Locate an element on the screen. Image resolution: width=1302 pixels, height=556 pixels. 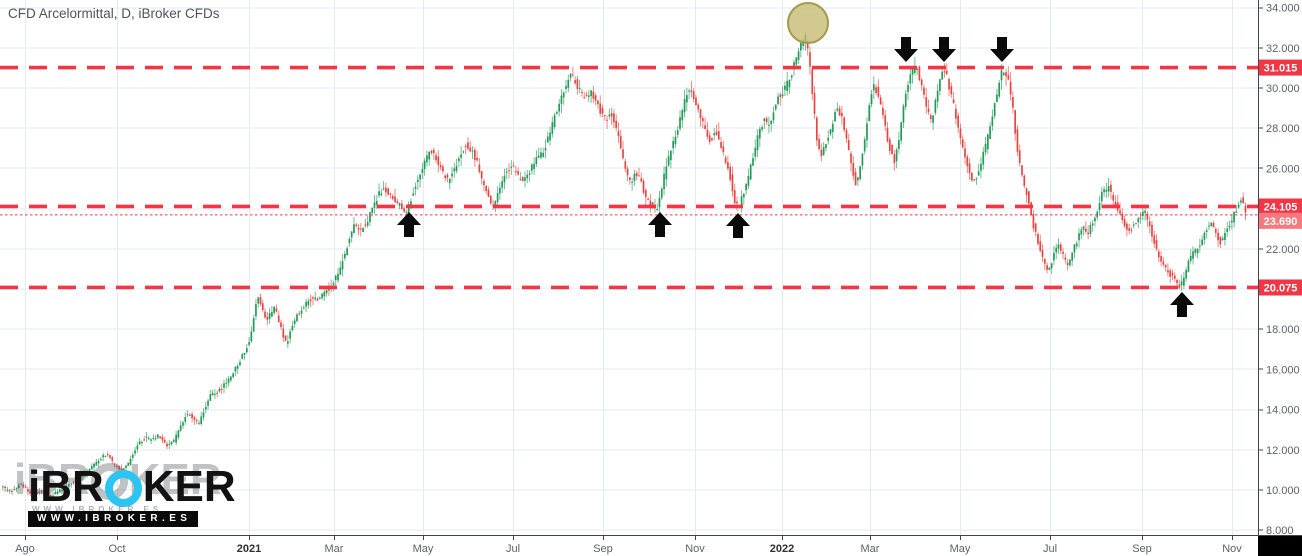
ibroker-url: WWW.IBROKER.ES is located at coordinates (113, 519).